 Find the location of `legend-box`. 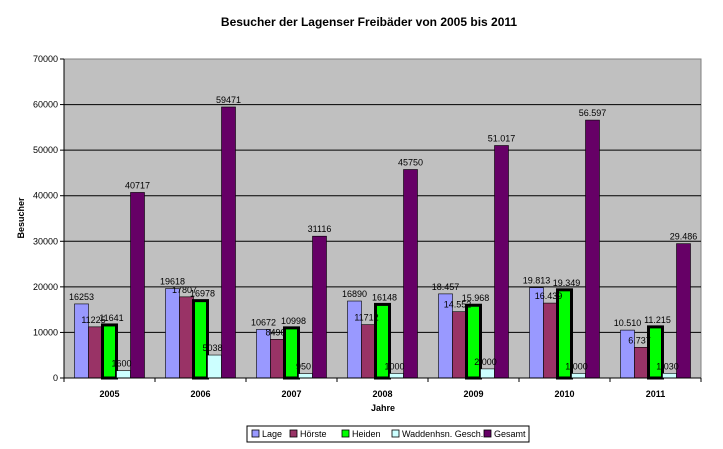

legend-box is located at coordinates (388, 434).